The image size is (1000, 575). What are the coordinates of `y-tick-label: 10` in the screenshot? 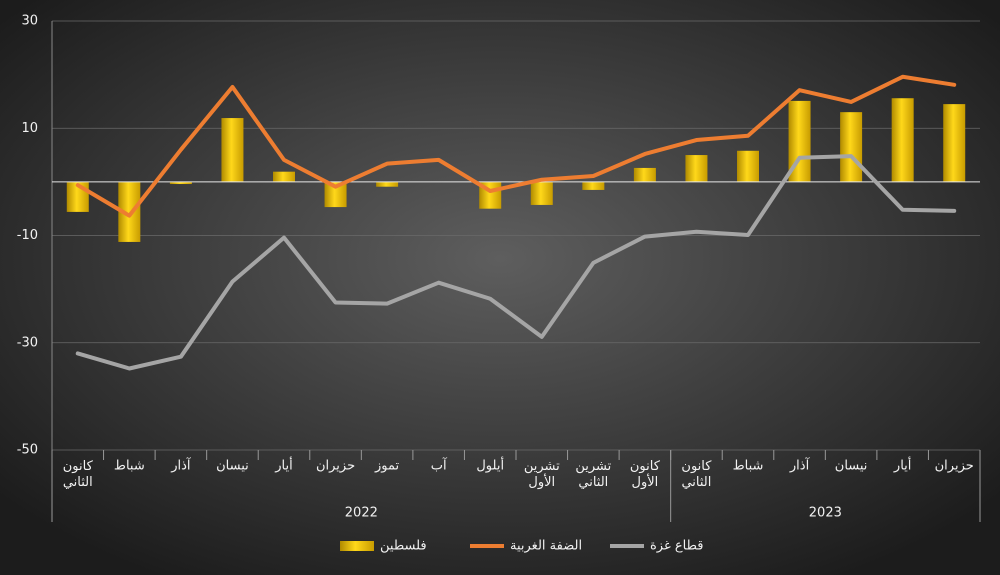 It's located at (29, 128).